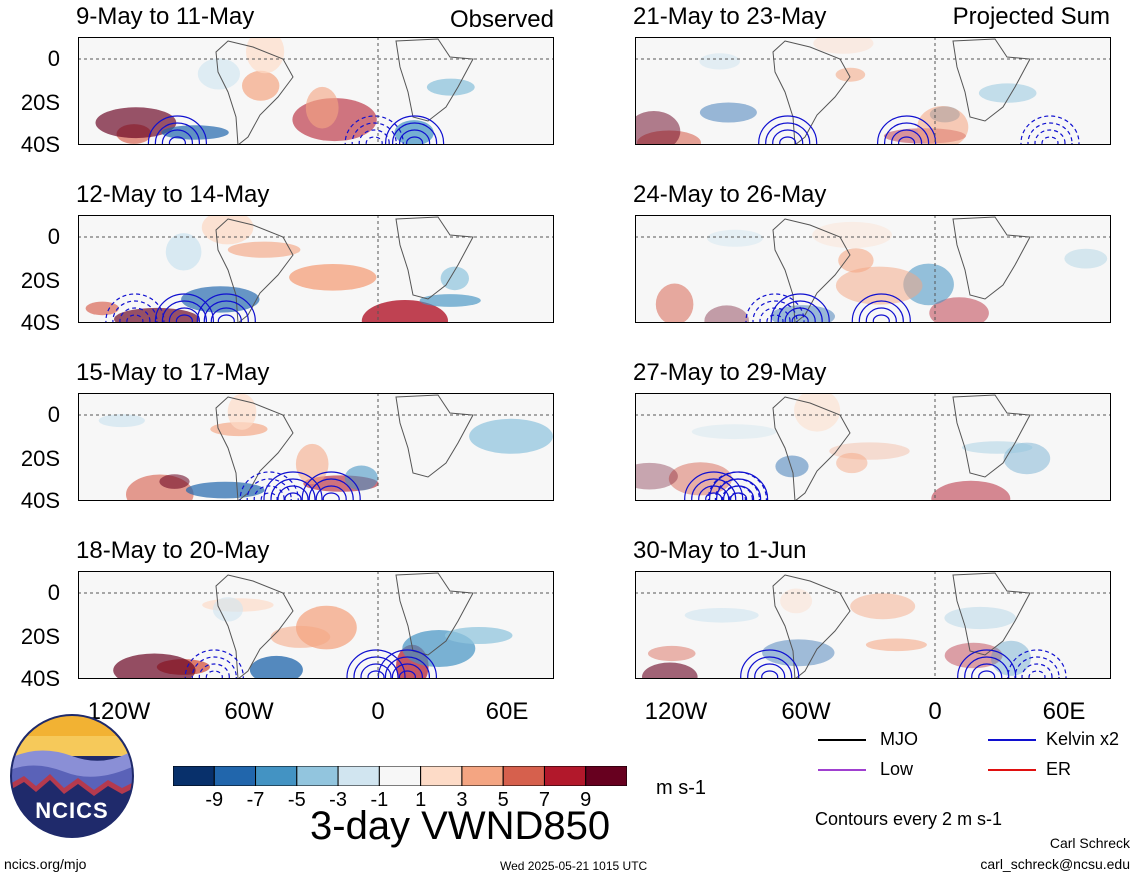 The width and height of the screenshot is (1135, 879). What do you see at coordinates (730, 16) in the screenshot?
I see `panel-title-right-1: 21-May to 23-May` at bounding box center [730, 16].